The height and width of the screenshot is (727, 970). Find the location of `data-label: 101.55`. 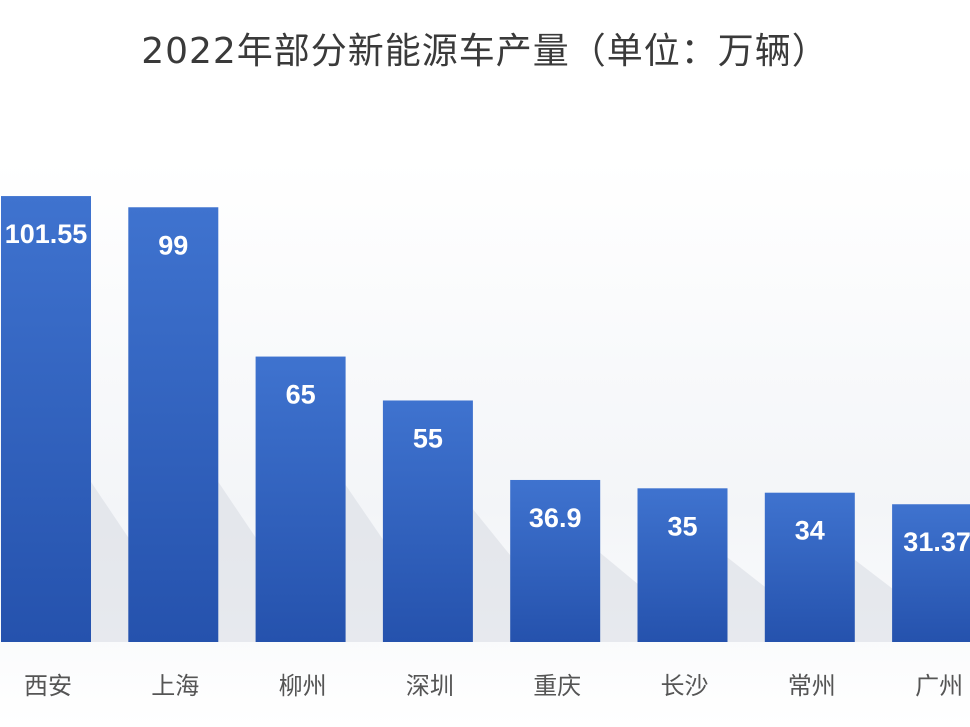

data-label: 101.55 is located at coordinates (46, 234).